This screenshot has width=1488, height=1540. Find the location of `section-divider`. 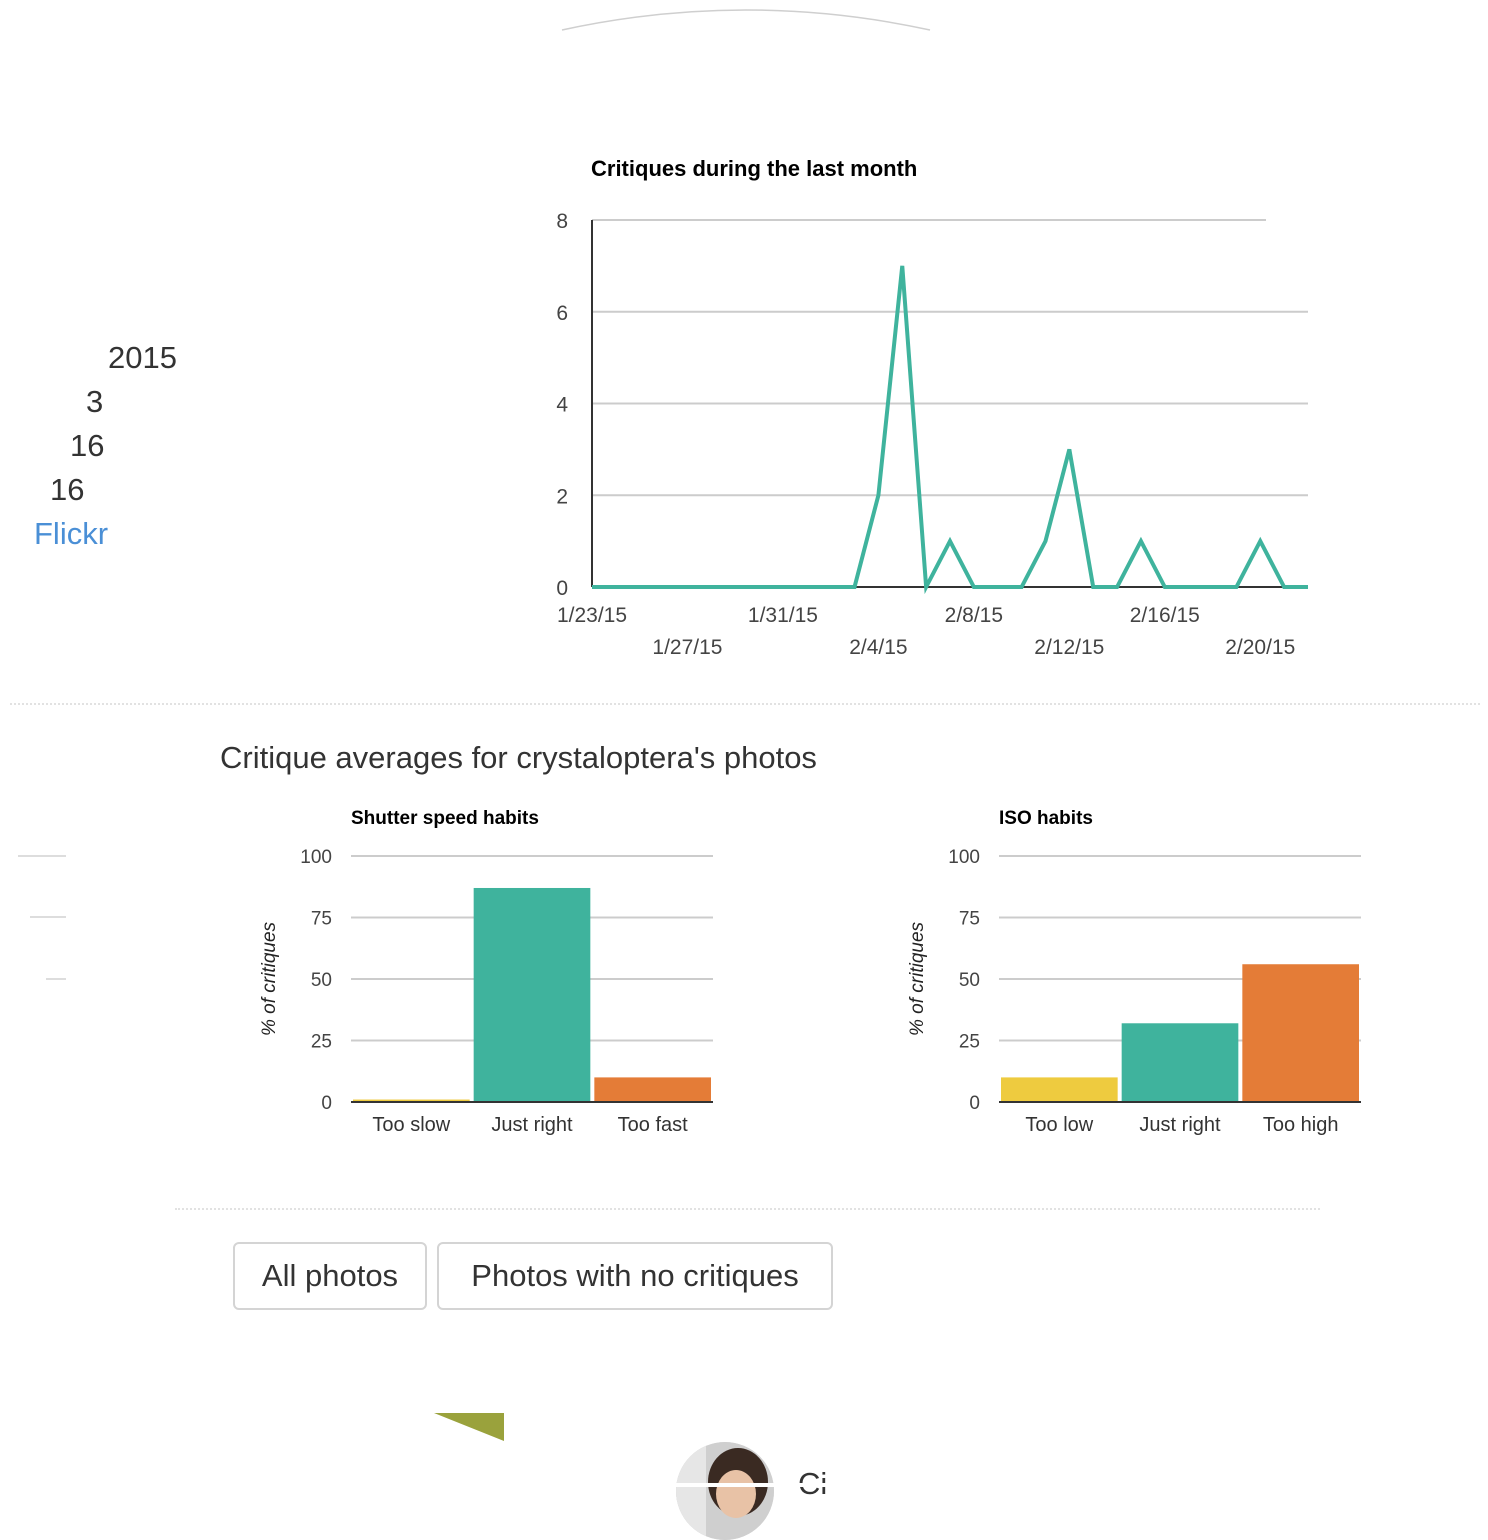

section-divider is located at coordinates (745, 704).